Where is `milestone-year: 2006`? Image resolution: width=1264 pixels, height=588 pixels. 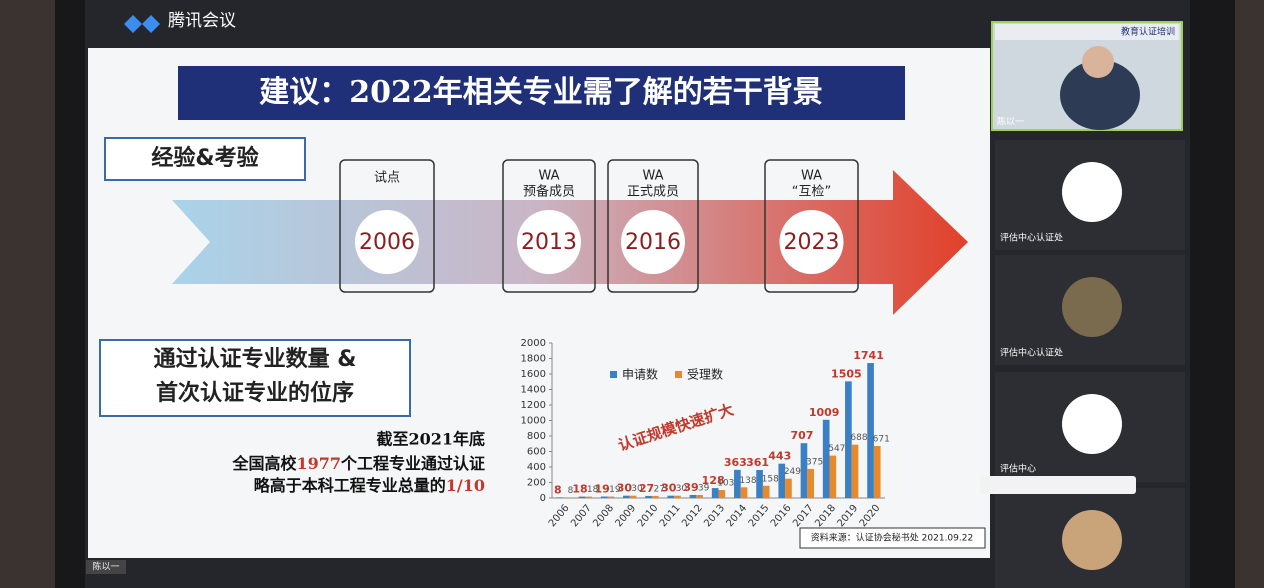
milestone-year: 2006 is located at coordinates (387, 242).